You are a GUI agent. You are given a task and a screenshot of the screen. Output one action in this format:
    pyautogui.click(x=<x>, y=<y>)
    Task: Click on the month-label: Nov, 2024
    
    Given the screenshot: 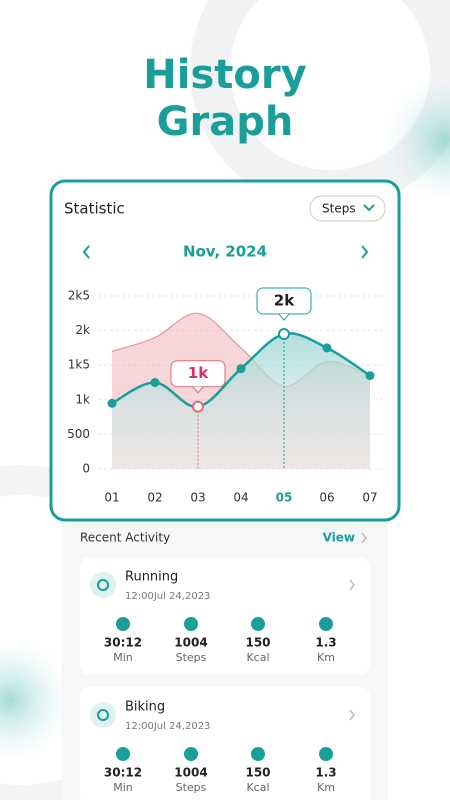 What is the action you would take?
    pyautogui.click(x=225, y=252)
    